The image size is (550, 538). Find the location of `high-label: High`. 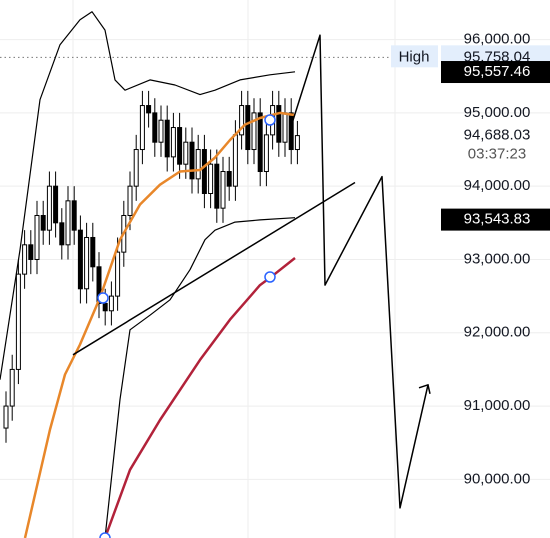

high-label: High is located at coordinates (414, 56).